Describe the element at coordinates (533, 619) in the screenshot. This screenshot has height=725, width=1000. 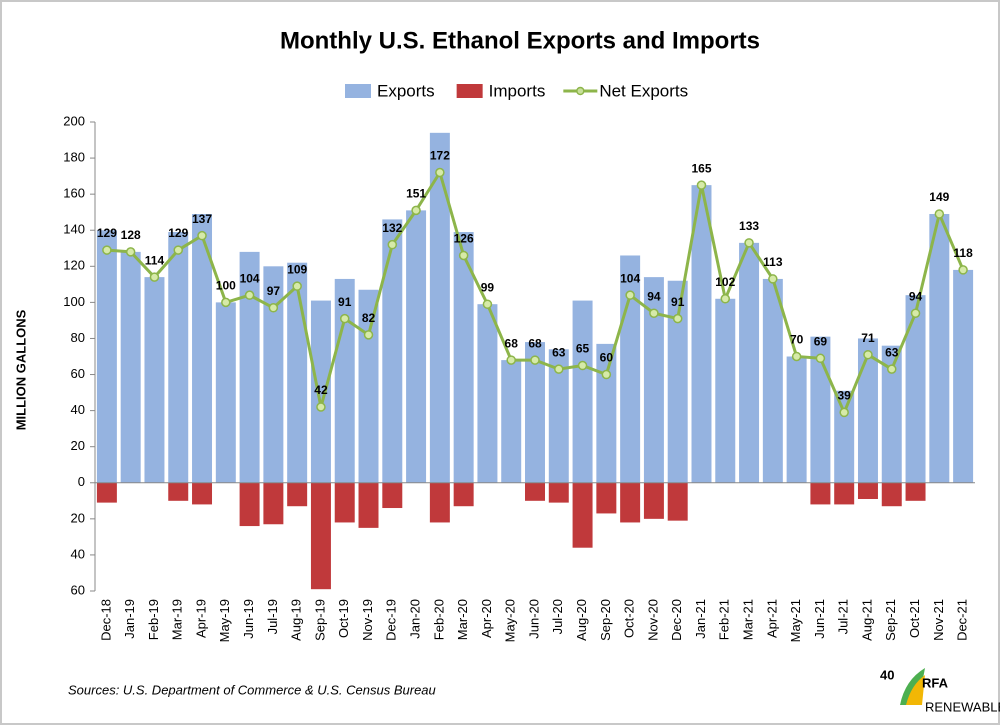
I see `x-tick-label: Jun-20` at that location.